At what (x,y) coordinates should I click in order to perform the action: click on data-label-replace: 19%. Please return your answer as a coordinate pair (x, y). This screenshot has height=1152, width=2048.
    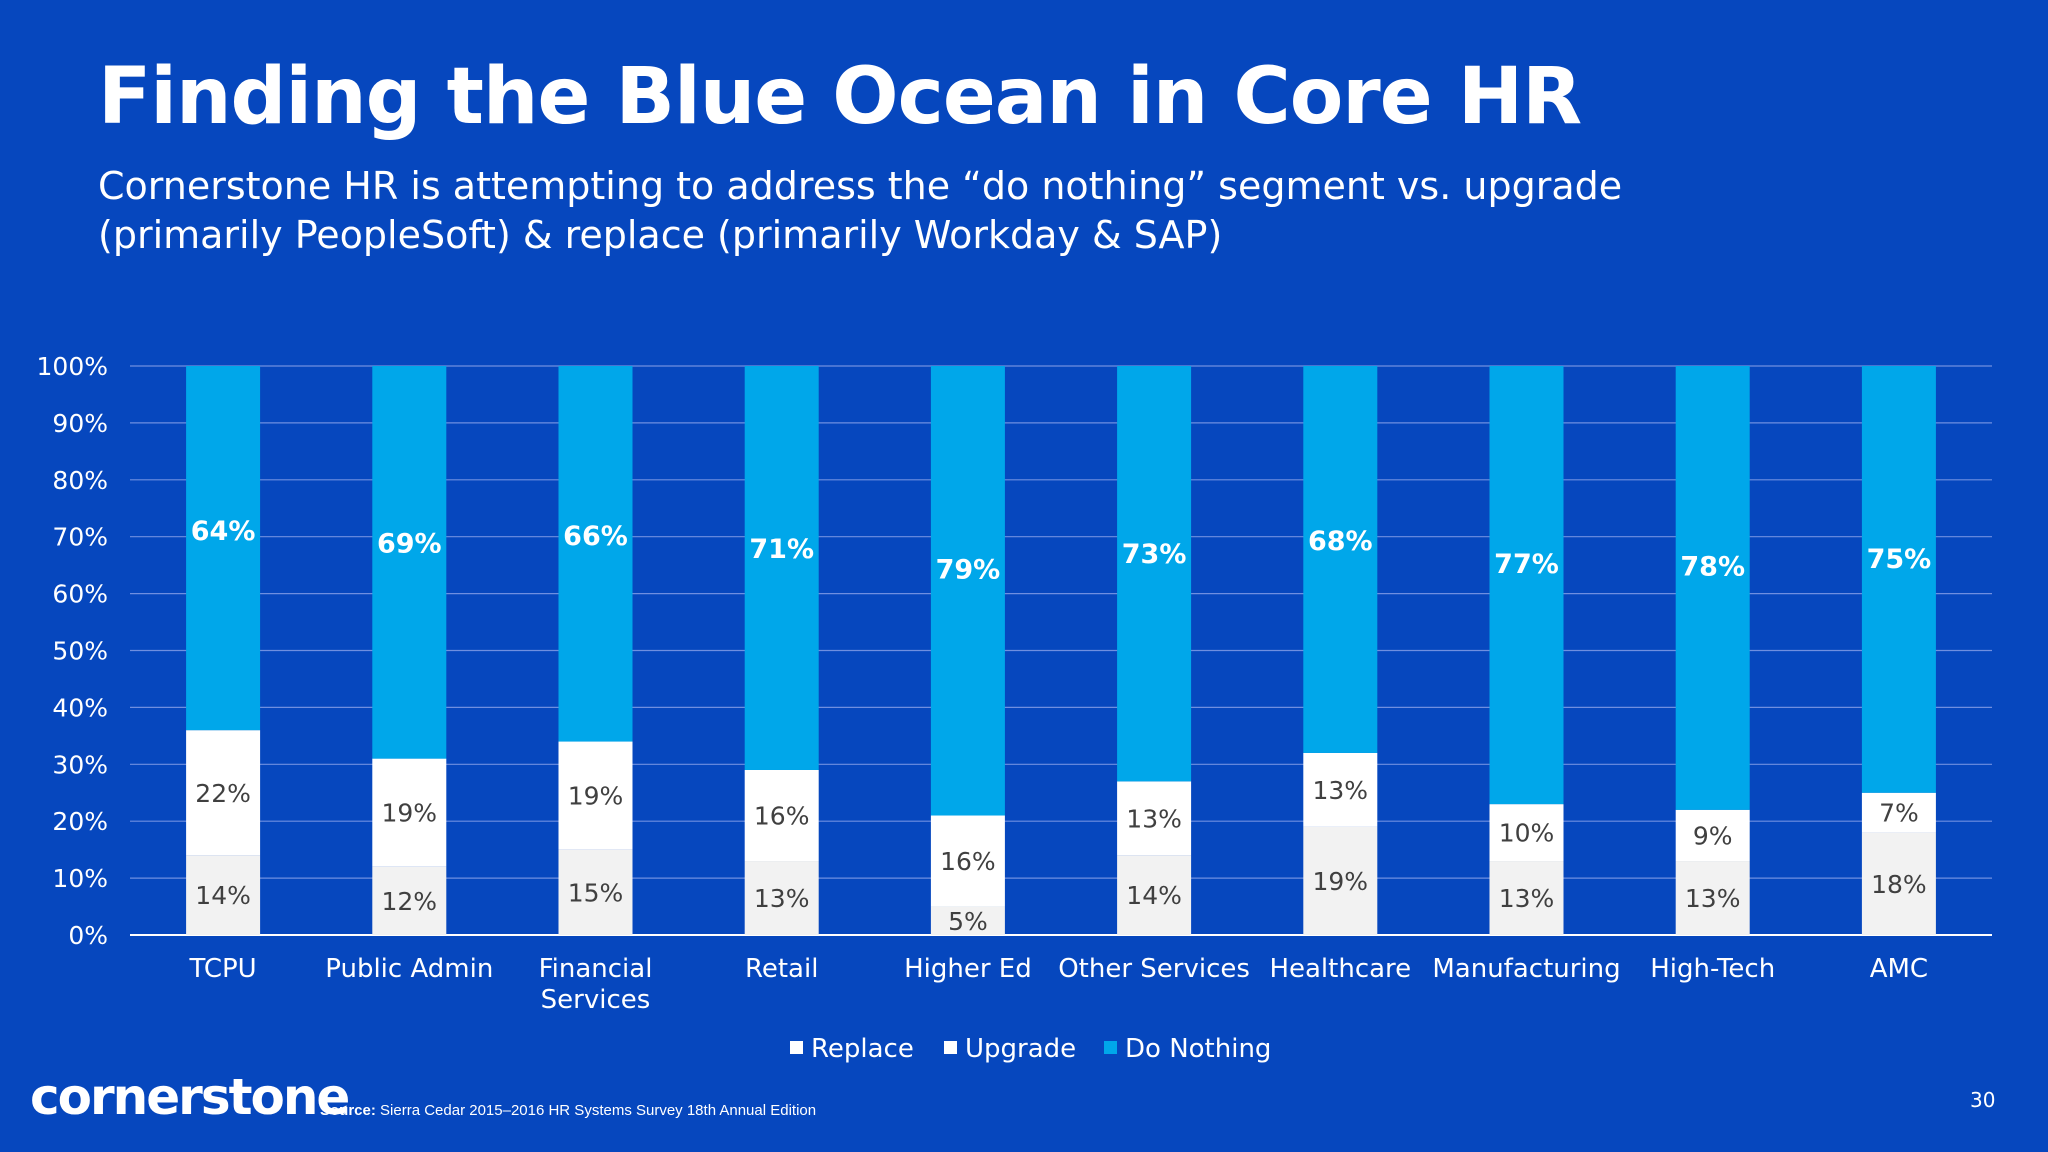
    Looking at the image, I should click on (1341, 881).